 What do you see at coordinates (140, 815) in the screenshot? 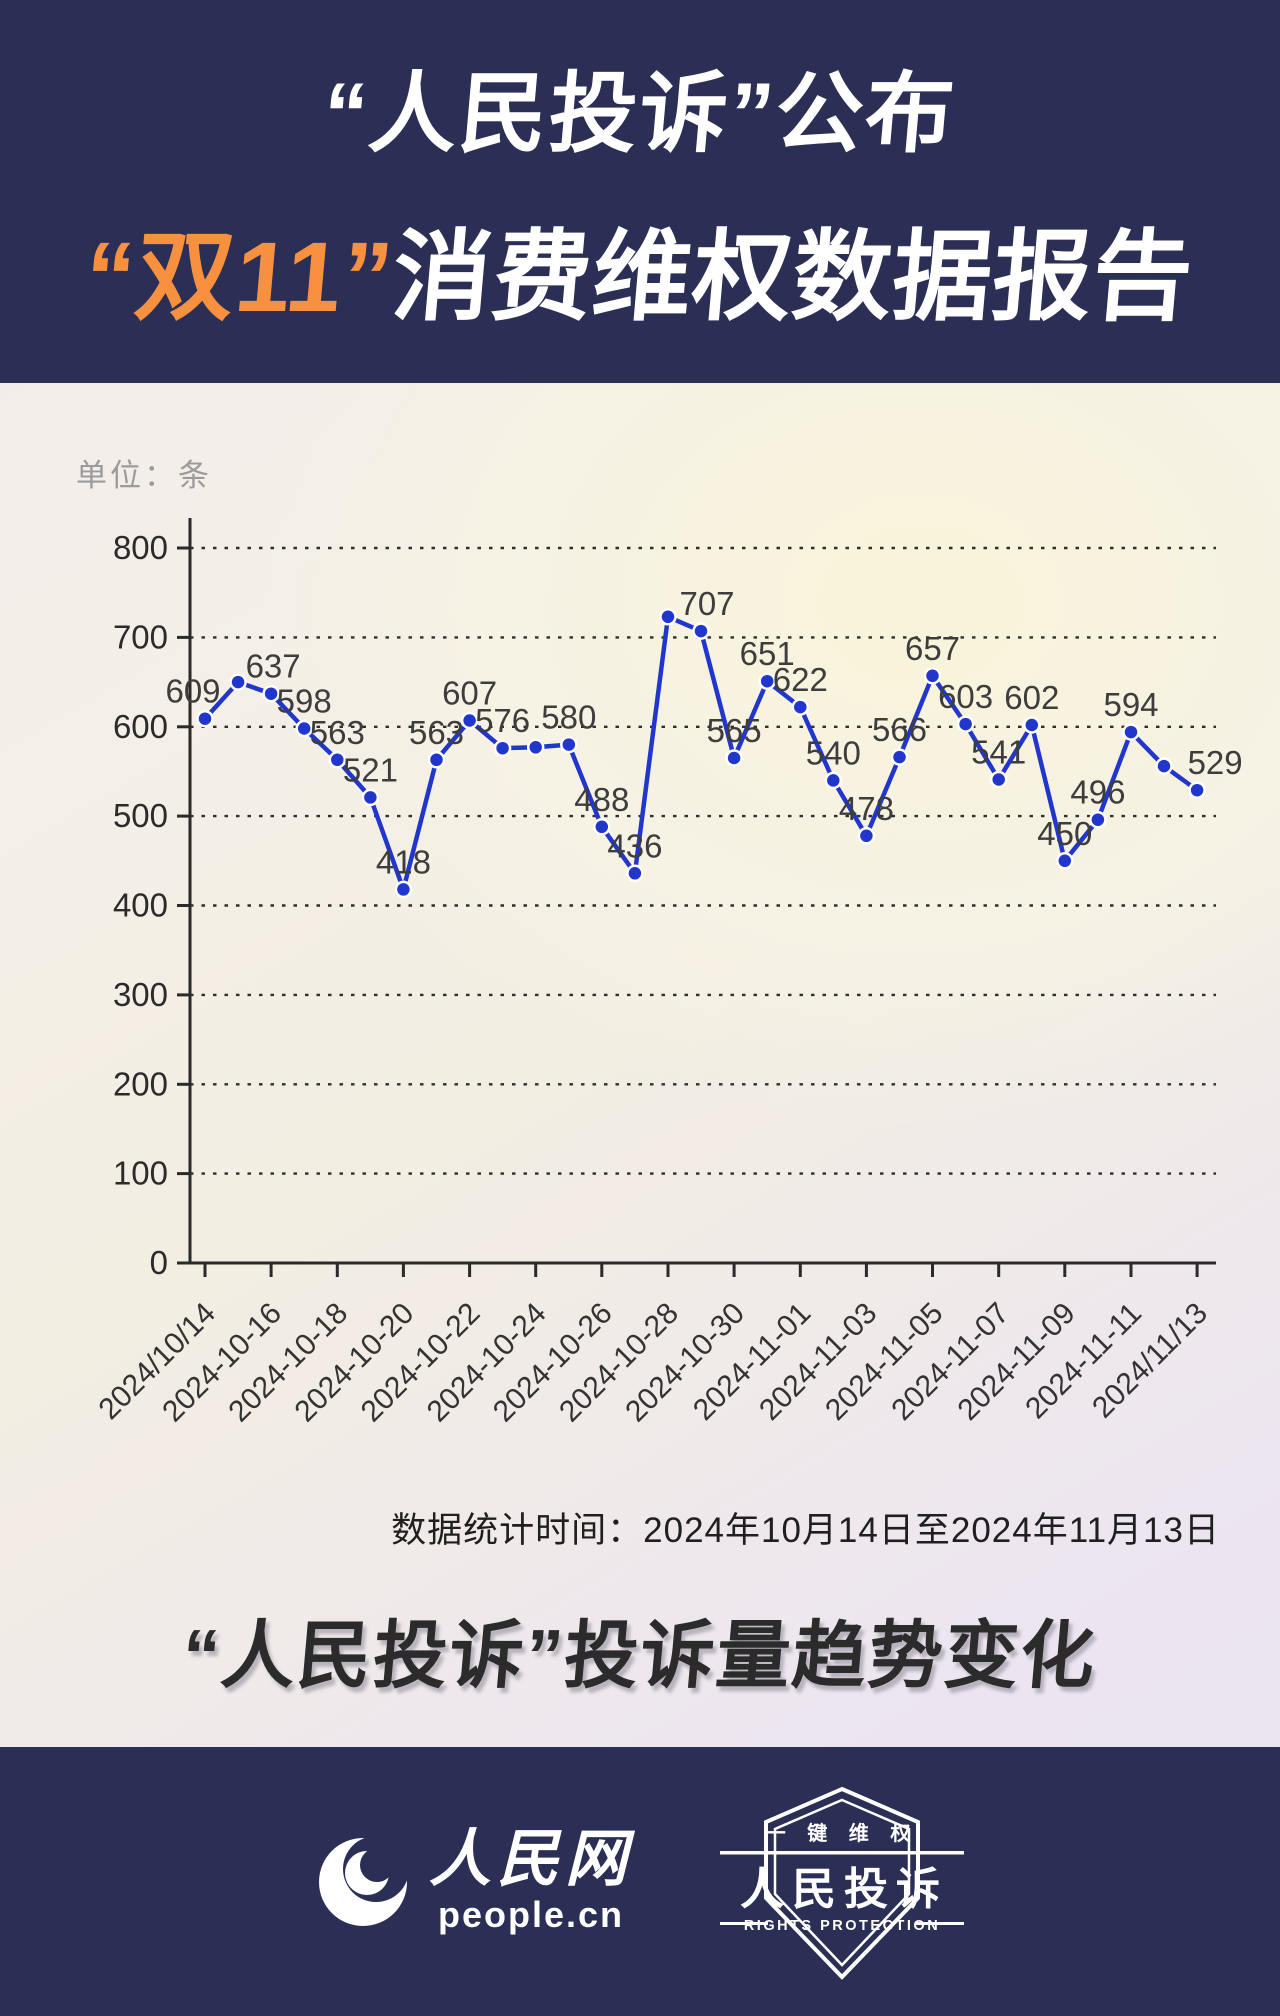
I see `y-tick-label-500: 500` at bounding box center [140, 815].